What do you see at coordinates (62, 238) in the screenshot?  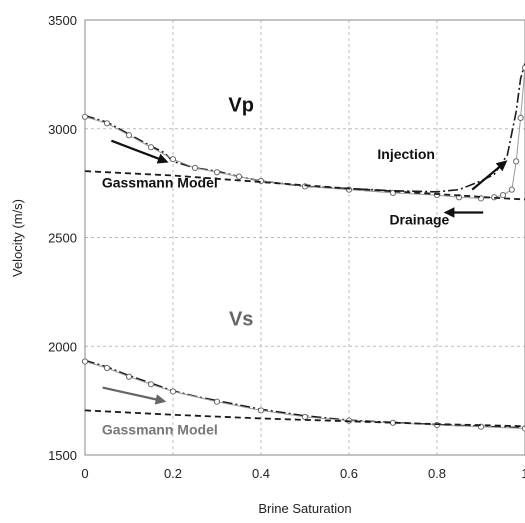 I see `y-tick-label: 2500` at bounding box center [62, 238].